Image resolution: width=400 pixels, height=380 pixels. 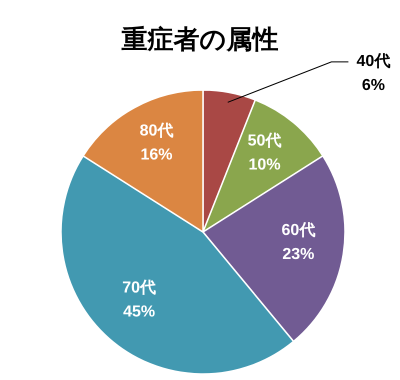 I want to click on chart-title: 重症者の属性, so click(x=199, y=39).